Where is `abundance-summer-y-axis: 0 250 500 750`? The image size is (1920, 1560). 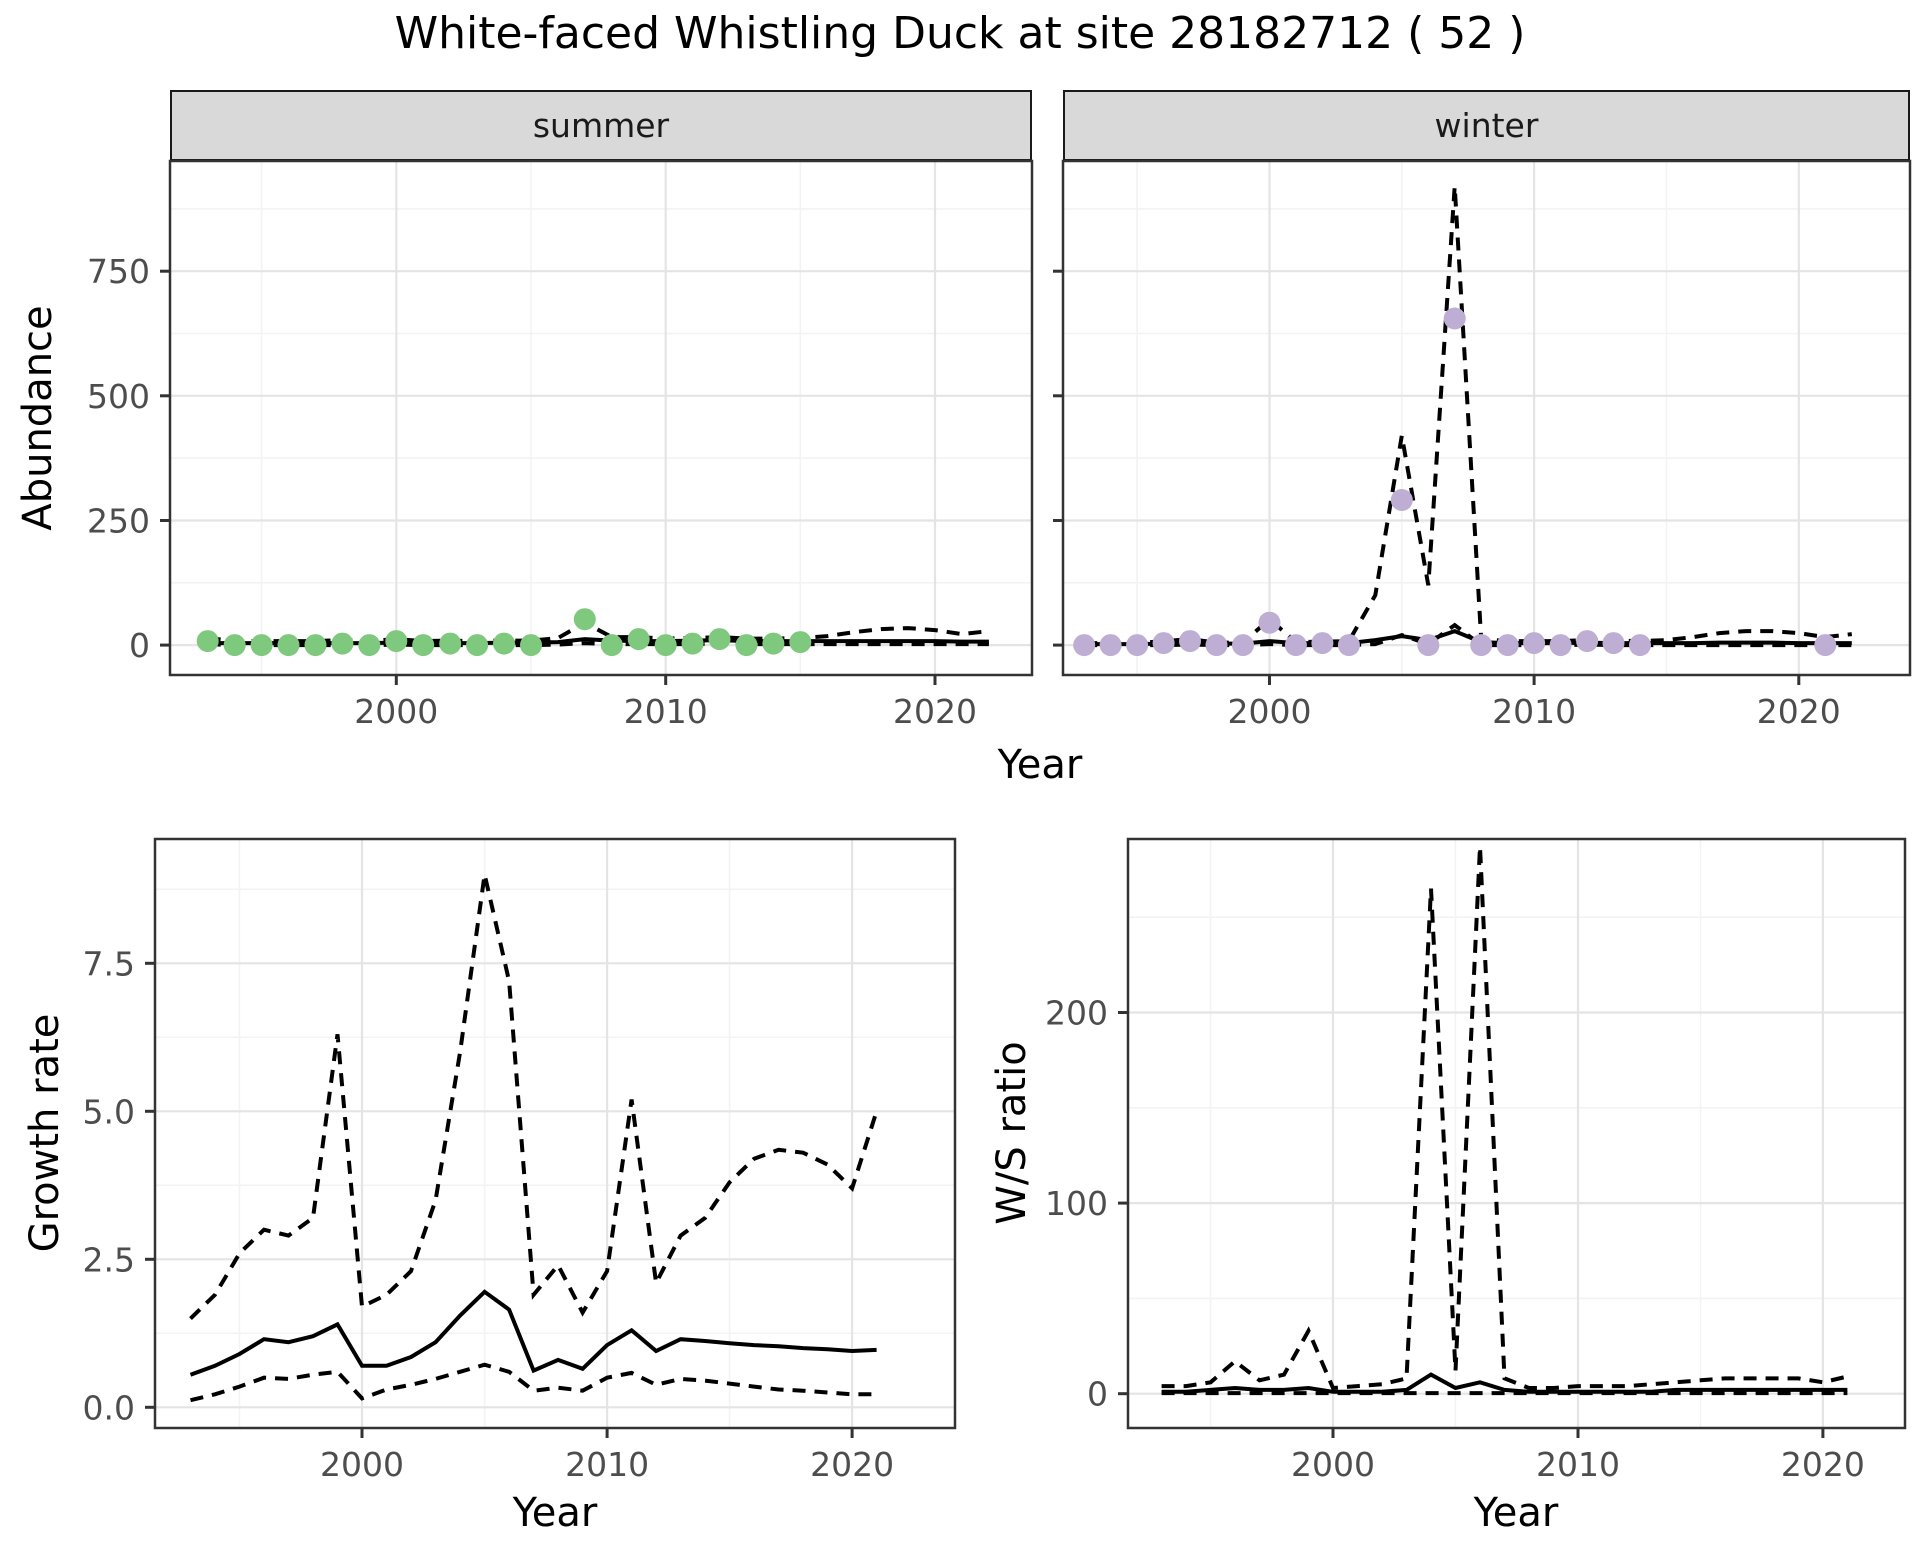 abundance-summer-y-axis: 0 250 500 750 is located at coordinates (128, 458).